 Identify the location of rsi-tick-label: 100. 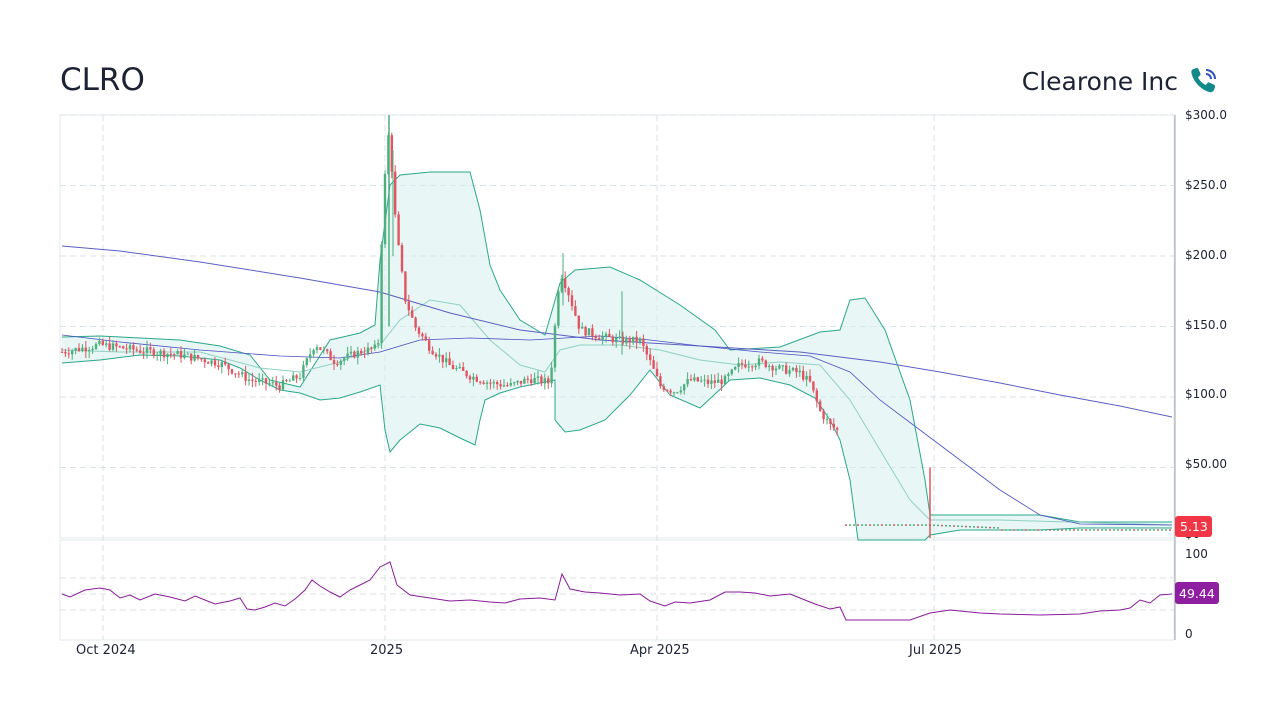
(1196, 554).